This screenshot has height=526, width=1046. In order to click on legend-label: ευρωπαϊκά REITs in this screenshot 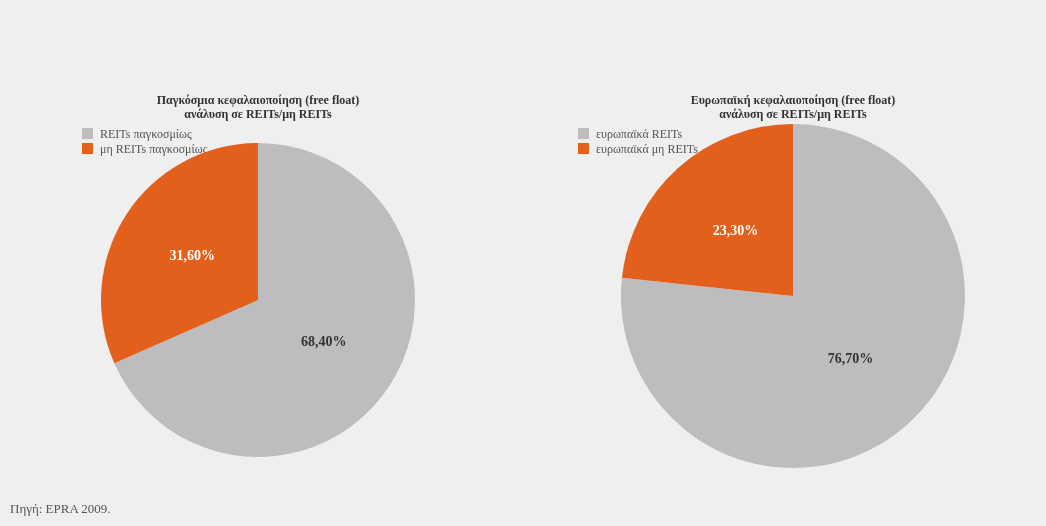, I will do `click(639, 134)`.